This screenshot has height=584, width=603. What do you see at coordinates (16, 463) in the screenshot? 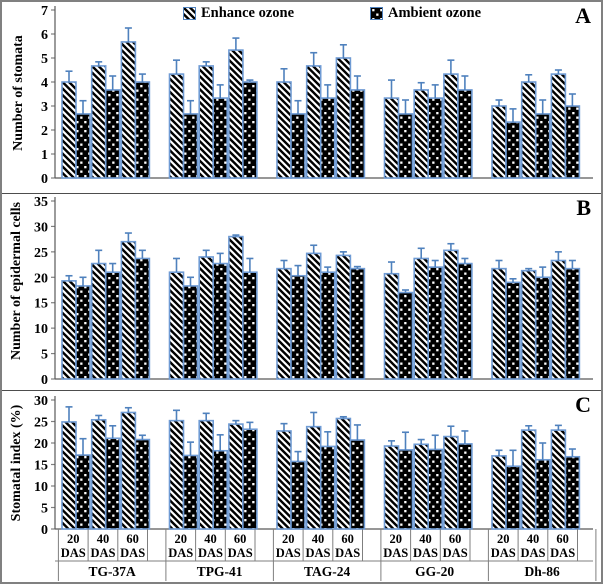
I see `y-axis-title-c: Stomatal index (%)` at bounding box center [16, 463].